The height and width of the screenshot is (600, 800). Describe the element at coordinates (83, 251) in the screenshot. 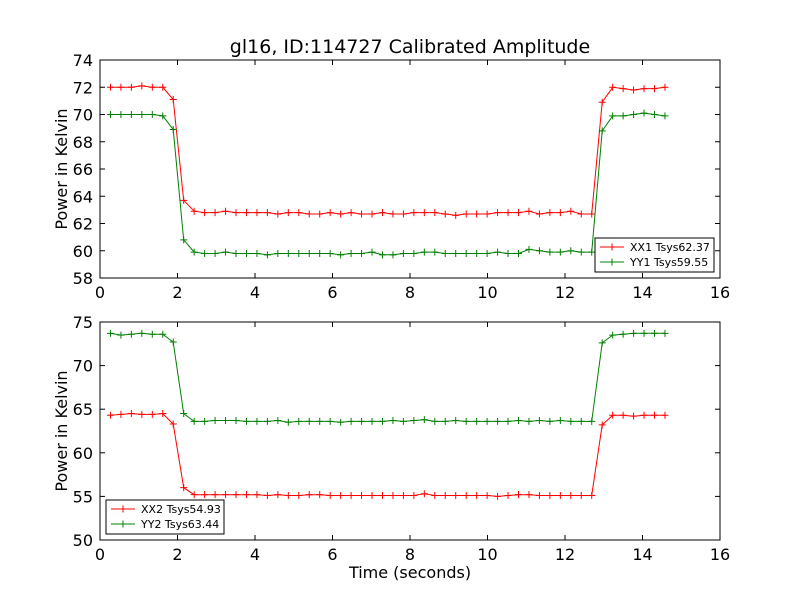

I see `y-tick-label: 60` at that location.